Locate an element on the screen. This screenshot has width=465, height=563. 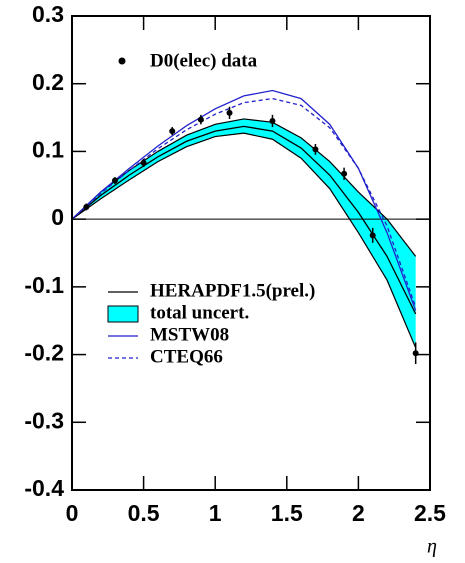
y-tick-label: -0.2 is located at coordinates (44, 353).